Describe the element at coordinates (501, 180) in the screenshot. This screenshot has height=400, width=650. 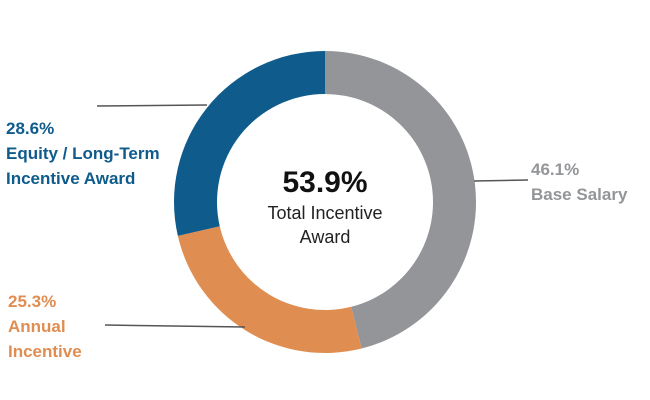
I see `leader-line-base` at that location.